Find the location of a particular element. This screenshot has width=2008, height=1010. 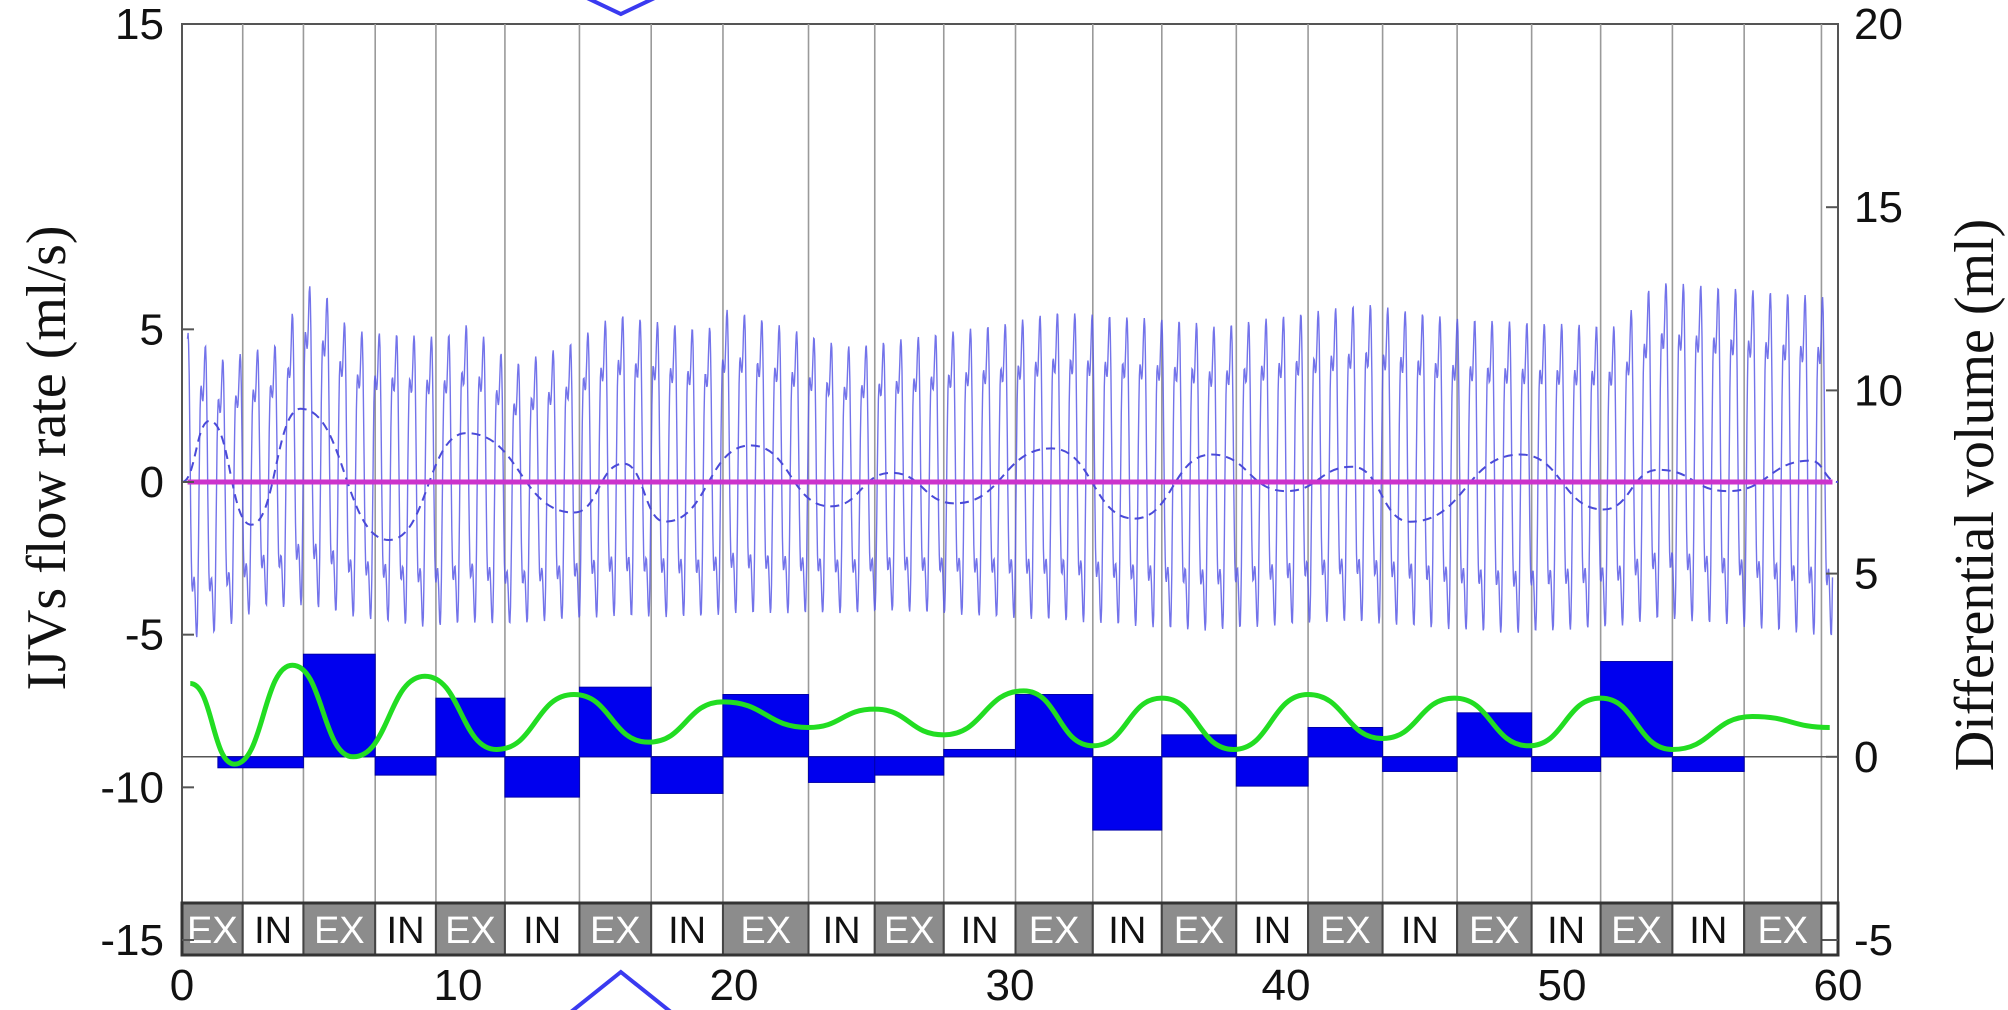

x-tick-label: 10 is located at coordinates (458, 985).